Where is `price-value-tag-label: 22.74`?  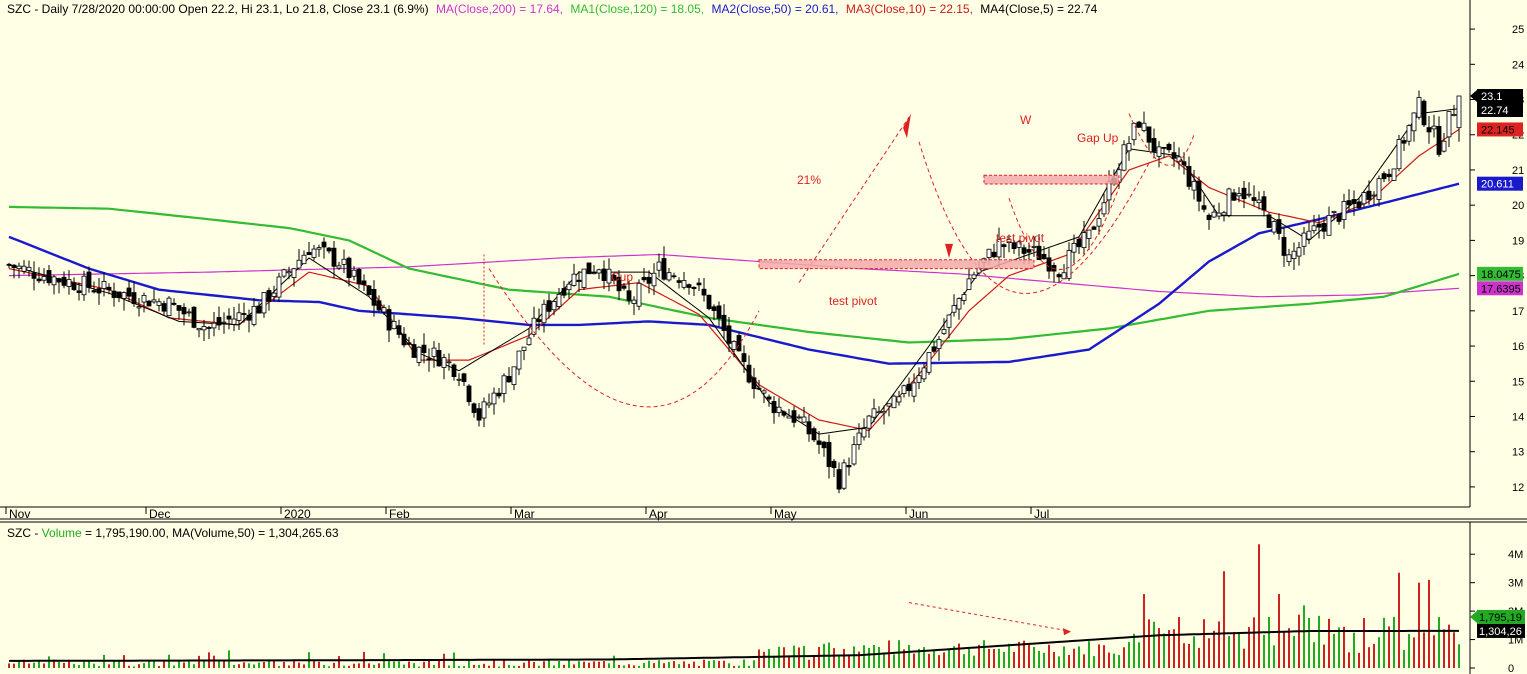
price-value-tag-label: 22.74 is located at coordinates (1495, 111).